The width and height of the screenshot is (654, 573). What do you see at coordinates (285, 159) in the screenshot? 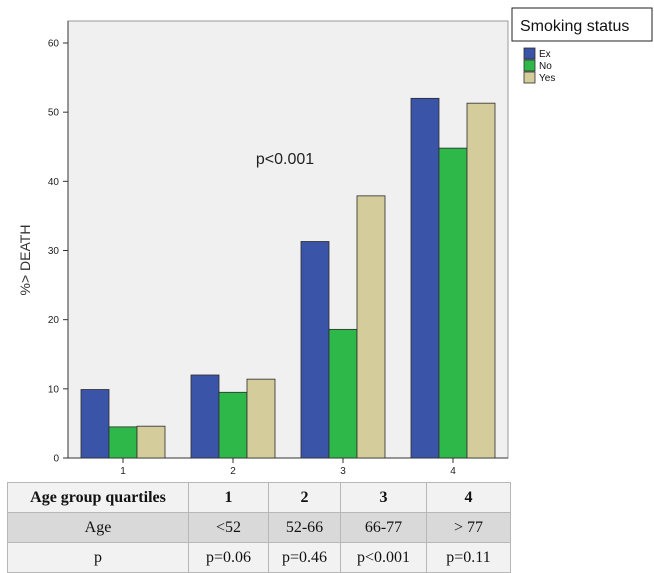
I see `p-value-annotation: p<0.001` at bounding box center [285, 159].